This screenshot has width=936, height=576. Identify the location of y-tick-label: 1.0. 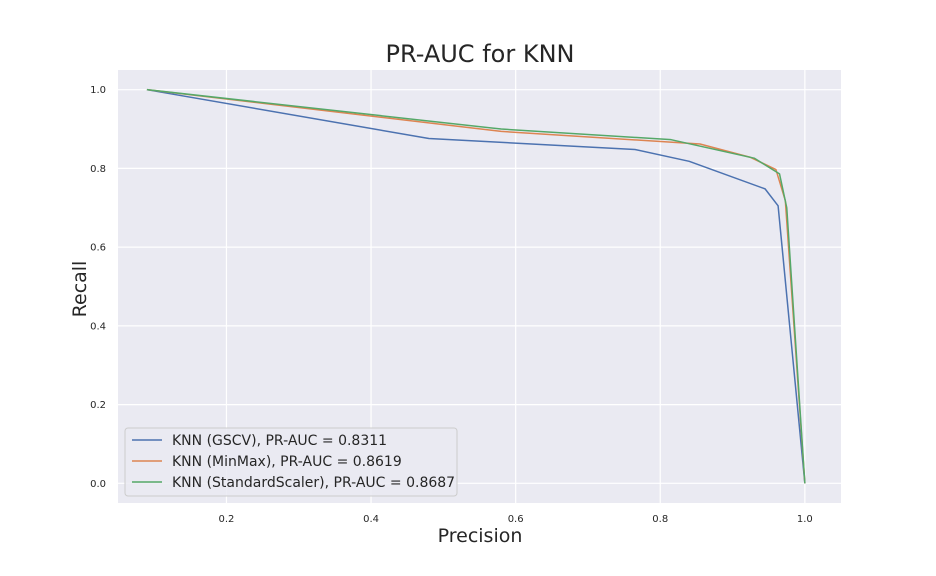
(98, 90).